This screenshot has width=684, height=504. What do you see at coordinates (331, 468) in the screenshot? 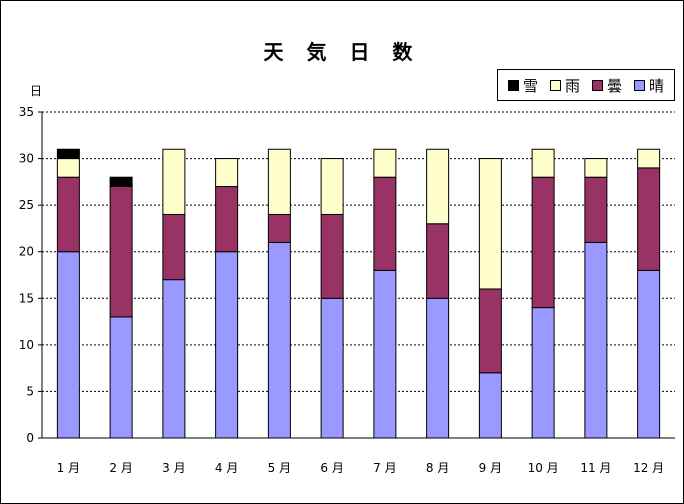
I see `x-tick-label: 6 月` at bounding box center [331, 468].